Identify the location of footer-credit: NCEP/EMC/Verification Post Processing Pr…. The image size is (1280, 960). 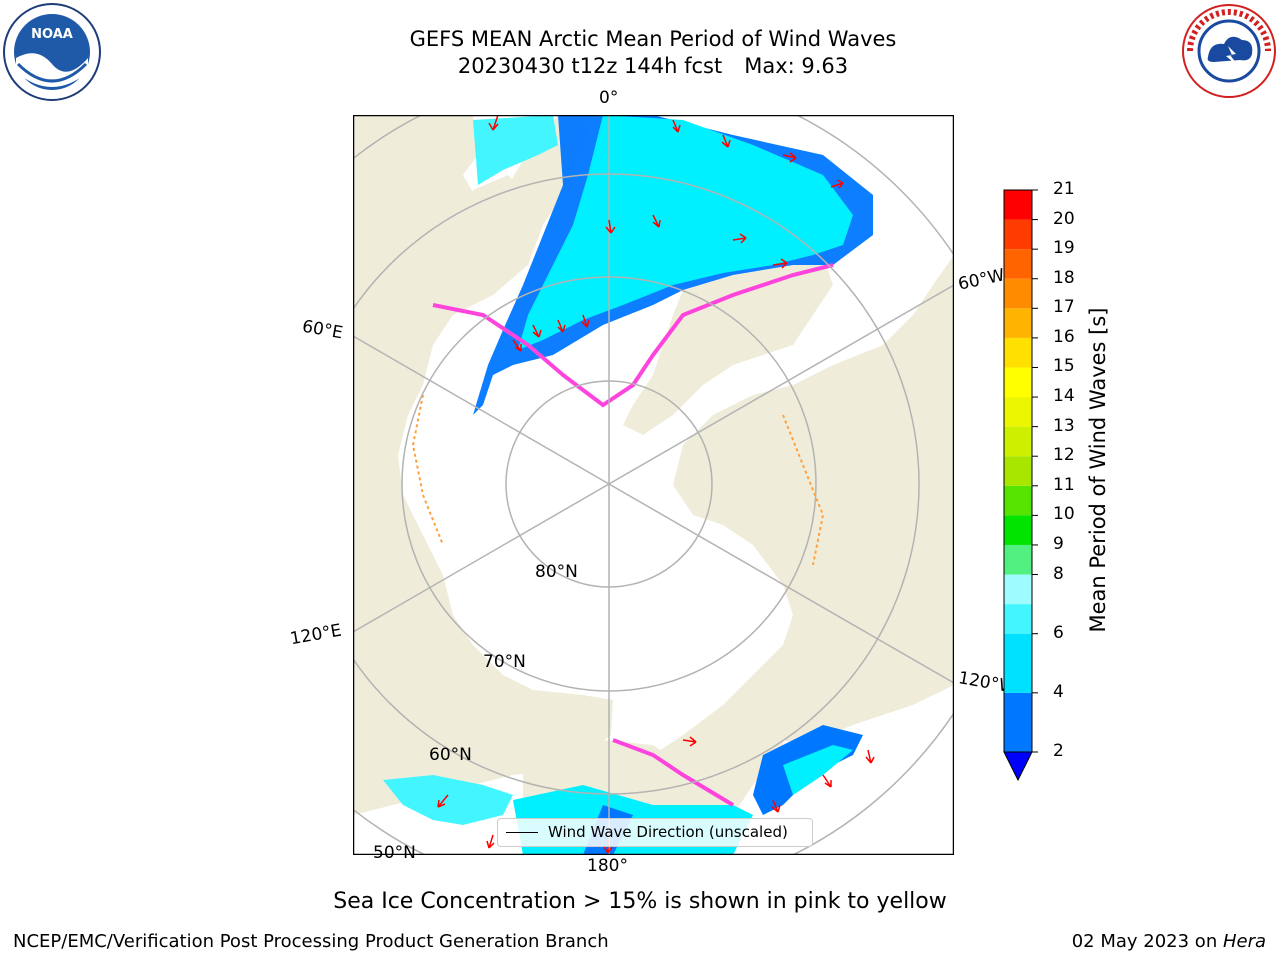
(311, 941).